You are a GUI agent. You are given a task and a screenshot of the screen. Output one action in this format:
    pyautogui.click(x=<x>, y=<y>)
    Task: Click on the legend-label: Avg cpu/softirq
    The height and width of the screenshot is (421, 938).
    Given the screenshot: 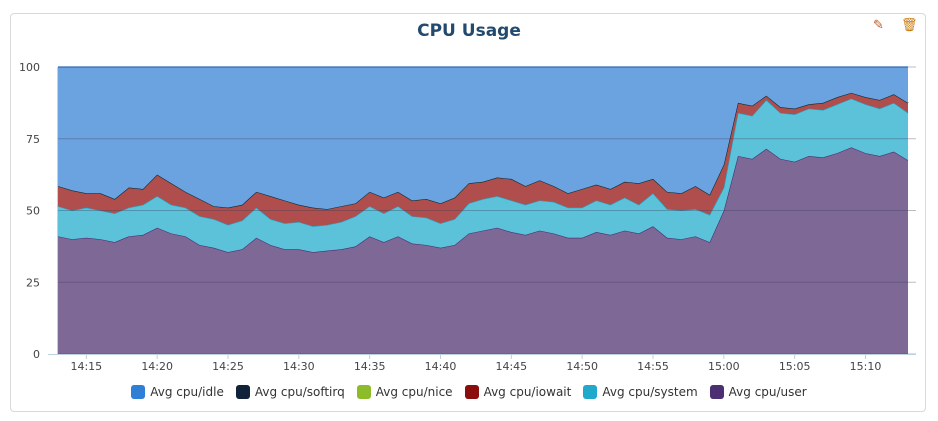 What is the action you would take?
    pyautogui.click(x=299, y=392)
    